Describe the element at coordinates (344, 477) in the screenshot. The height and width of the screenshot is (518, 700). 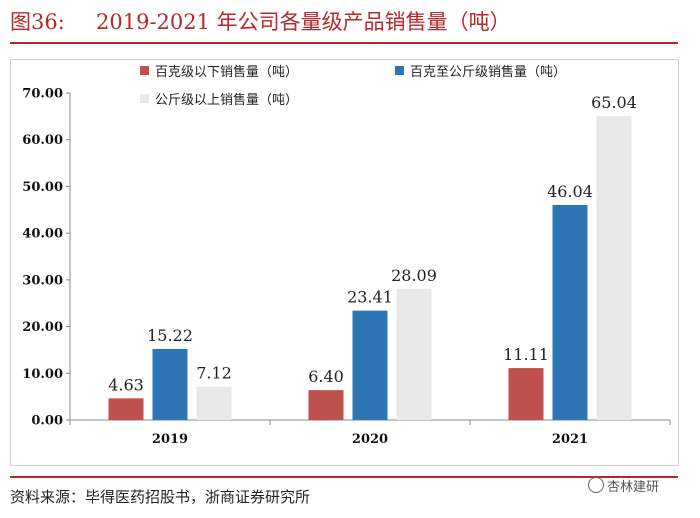
I see `footer-rule` at that location.